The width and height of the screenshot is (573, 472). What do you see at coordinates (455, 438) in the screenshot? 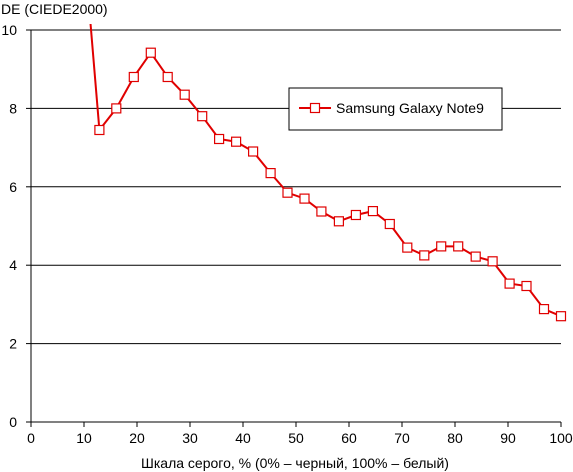
I see `x-tick-label-8: 80` at bounding box center [455, 438].